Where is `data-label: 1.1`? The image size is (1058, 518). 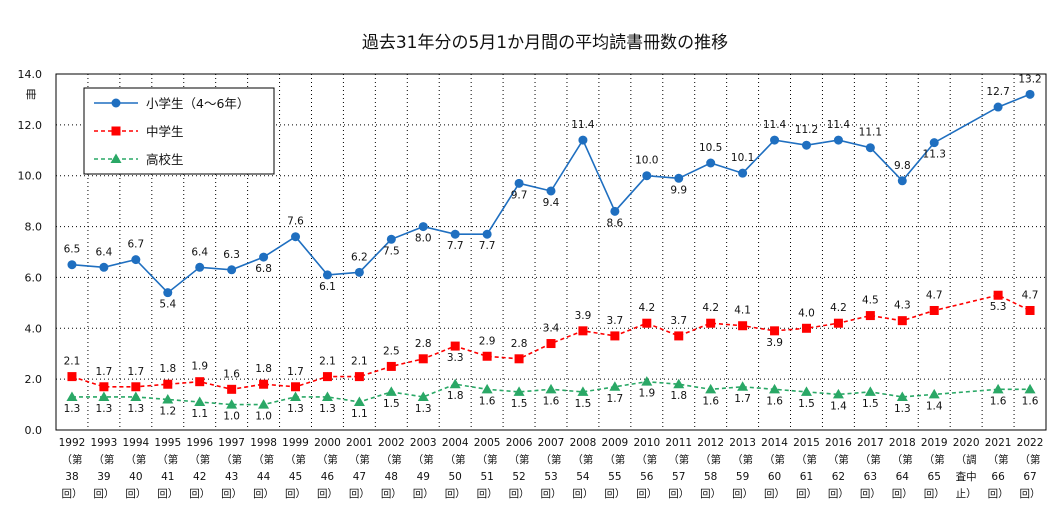
data-label: 1.1 is located at coordinates (359, 414).